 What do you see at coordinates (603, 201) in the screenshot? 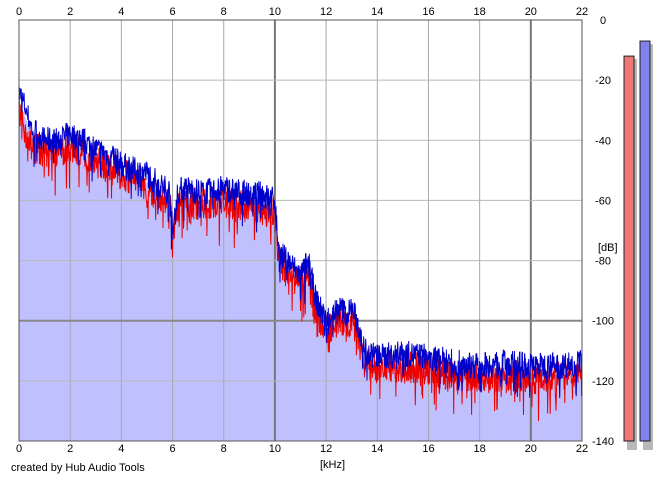
I see `y-tick-label: -60` at bounding box center [603, 201].